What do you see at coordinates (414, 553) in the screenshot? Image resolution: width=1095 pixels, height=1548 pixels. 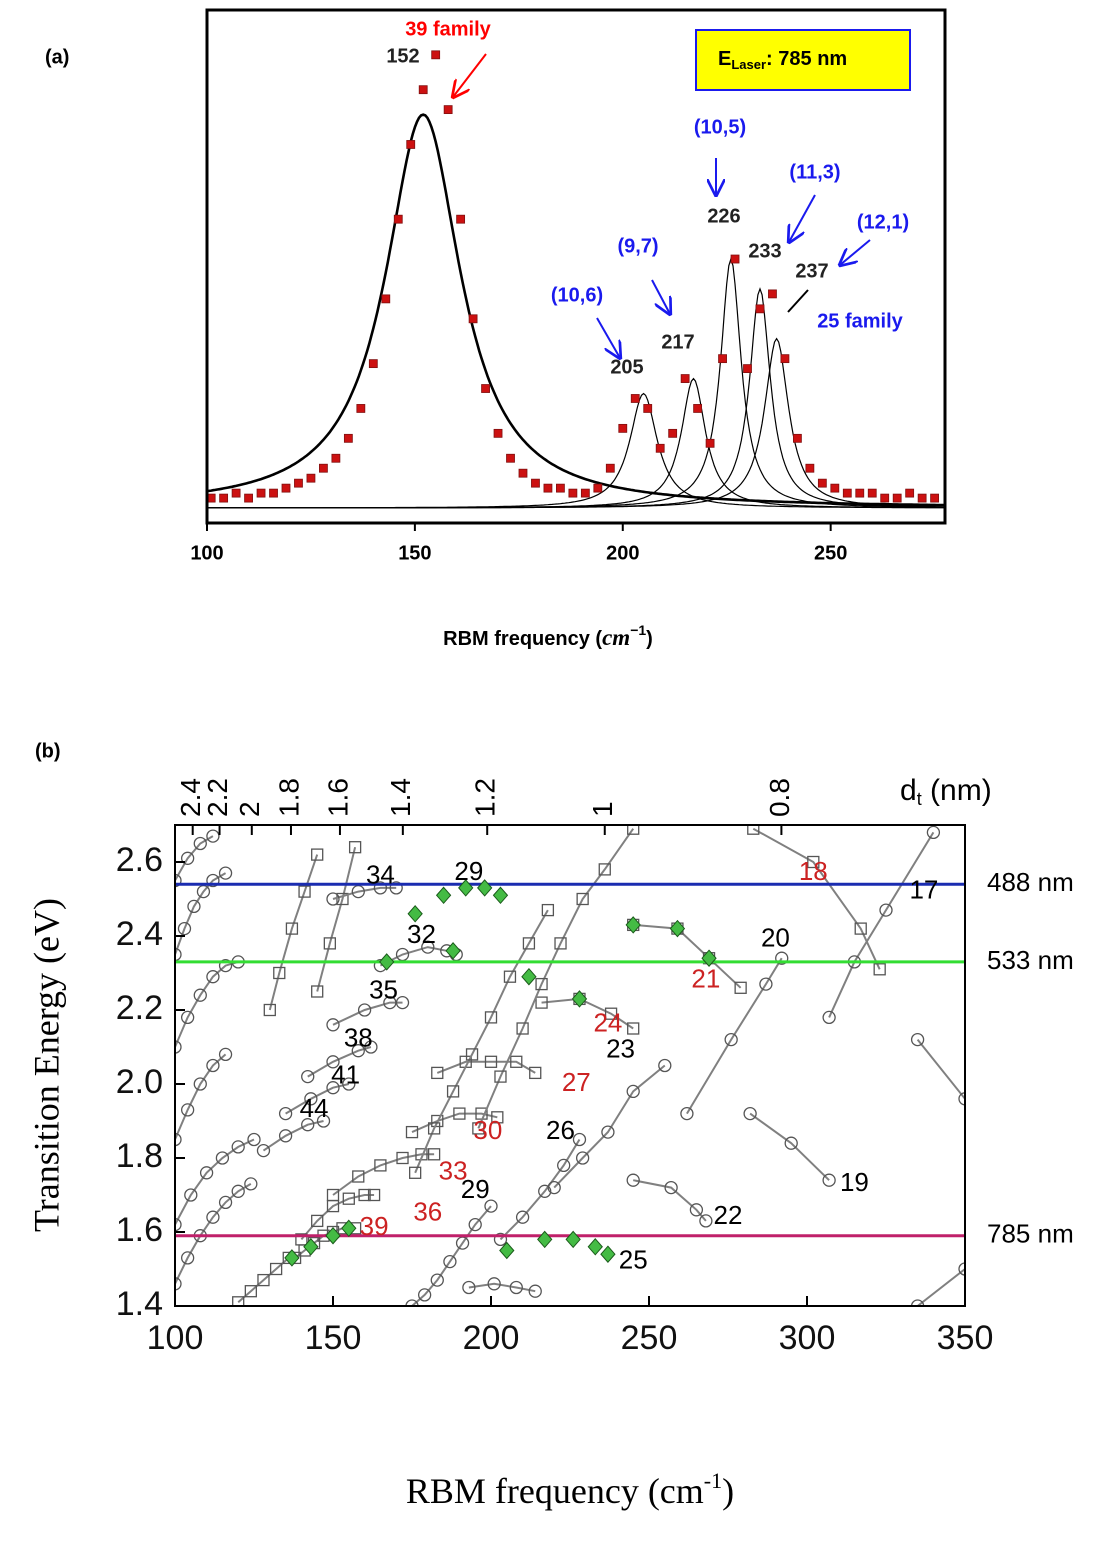 I see `x-tick-label: 150` at bounding box center [414, 553].